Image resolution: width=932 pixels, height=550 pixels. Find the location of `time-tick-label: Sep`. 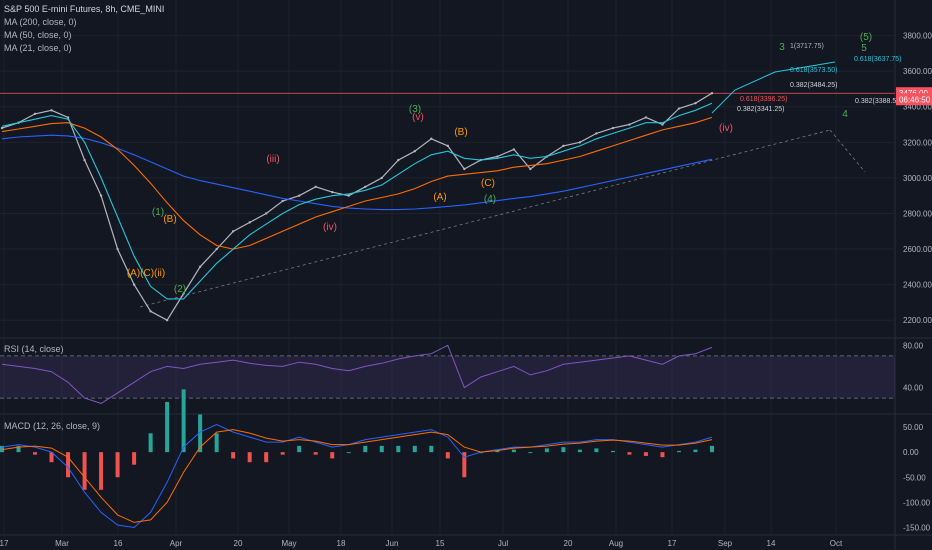

time-tick-label: Sep is located at coordinates (725, 543).